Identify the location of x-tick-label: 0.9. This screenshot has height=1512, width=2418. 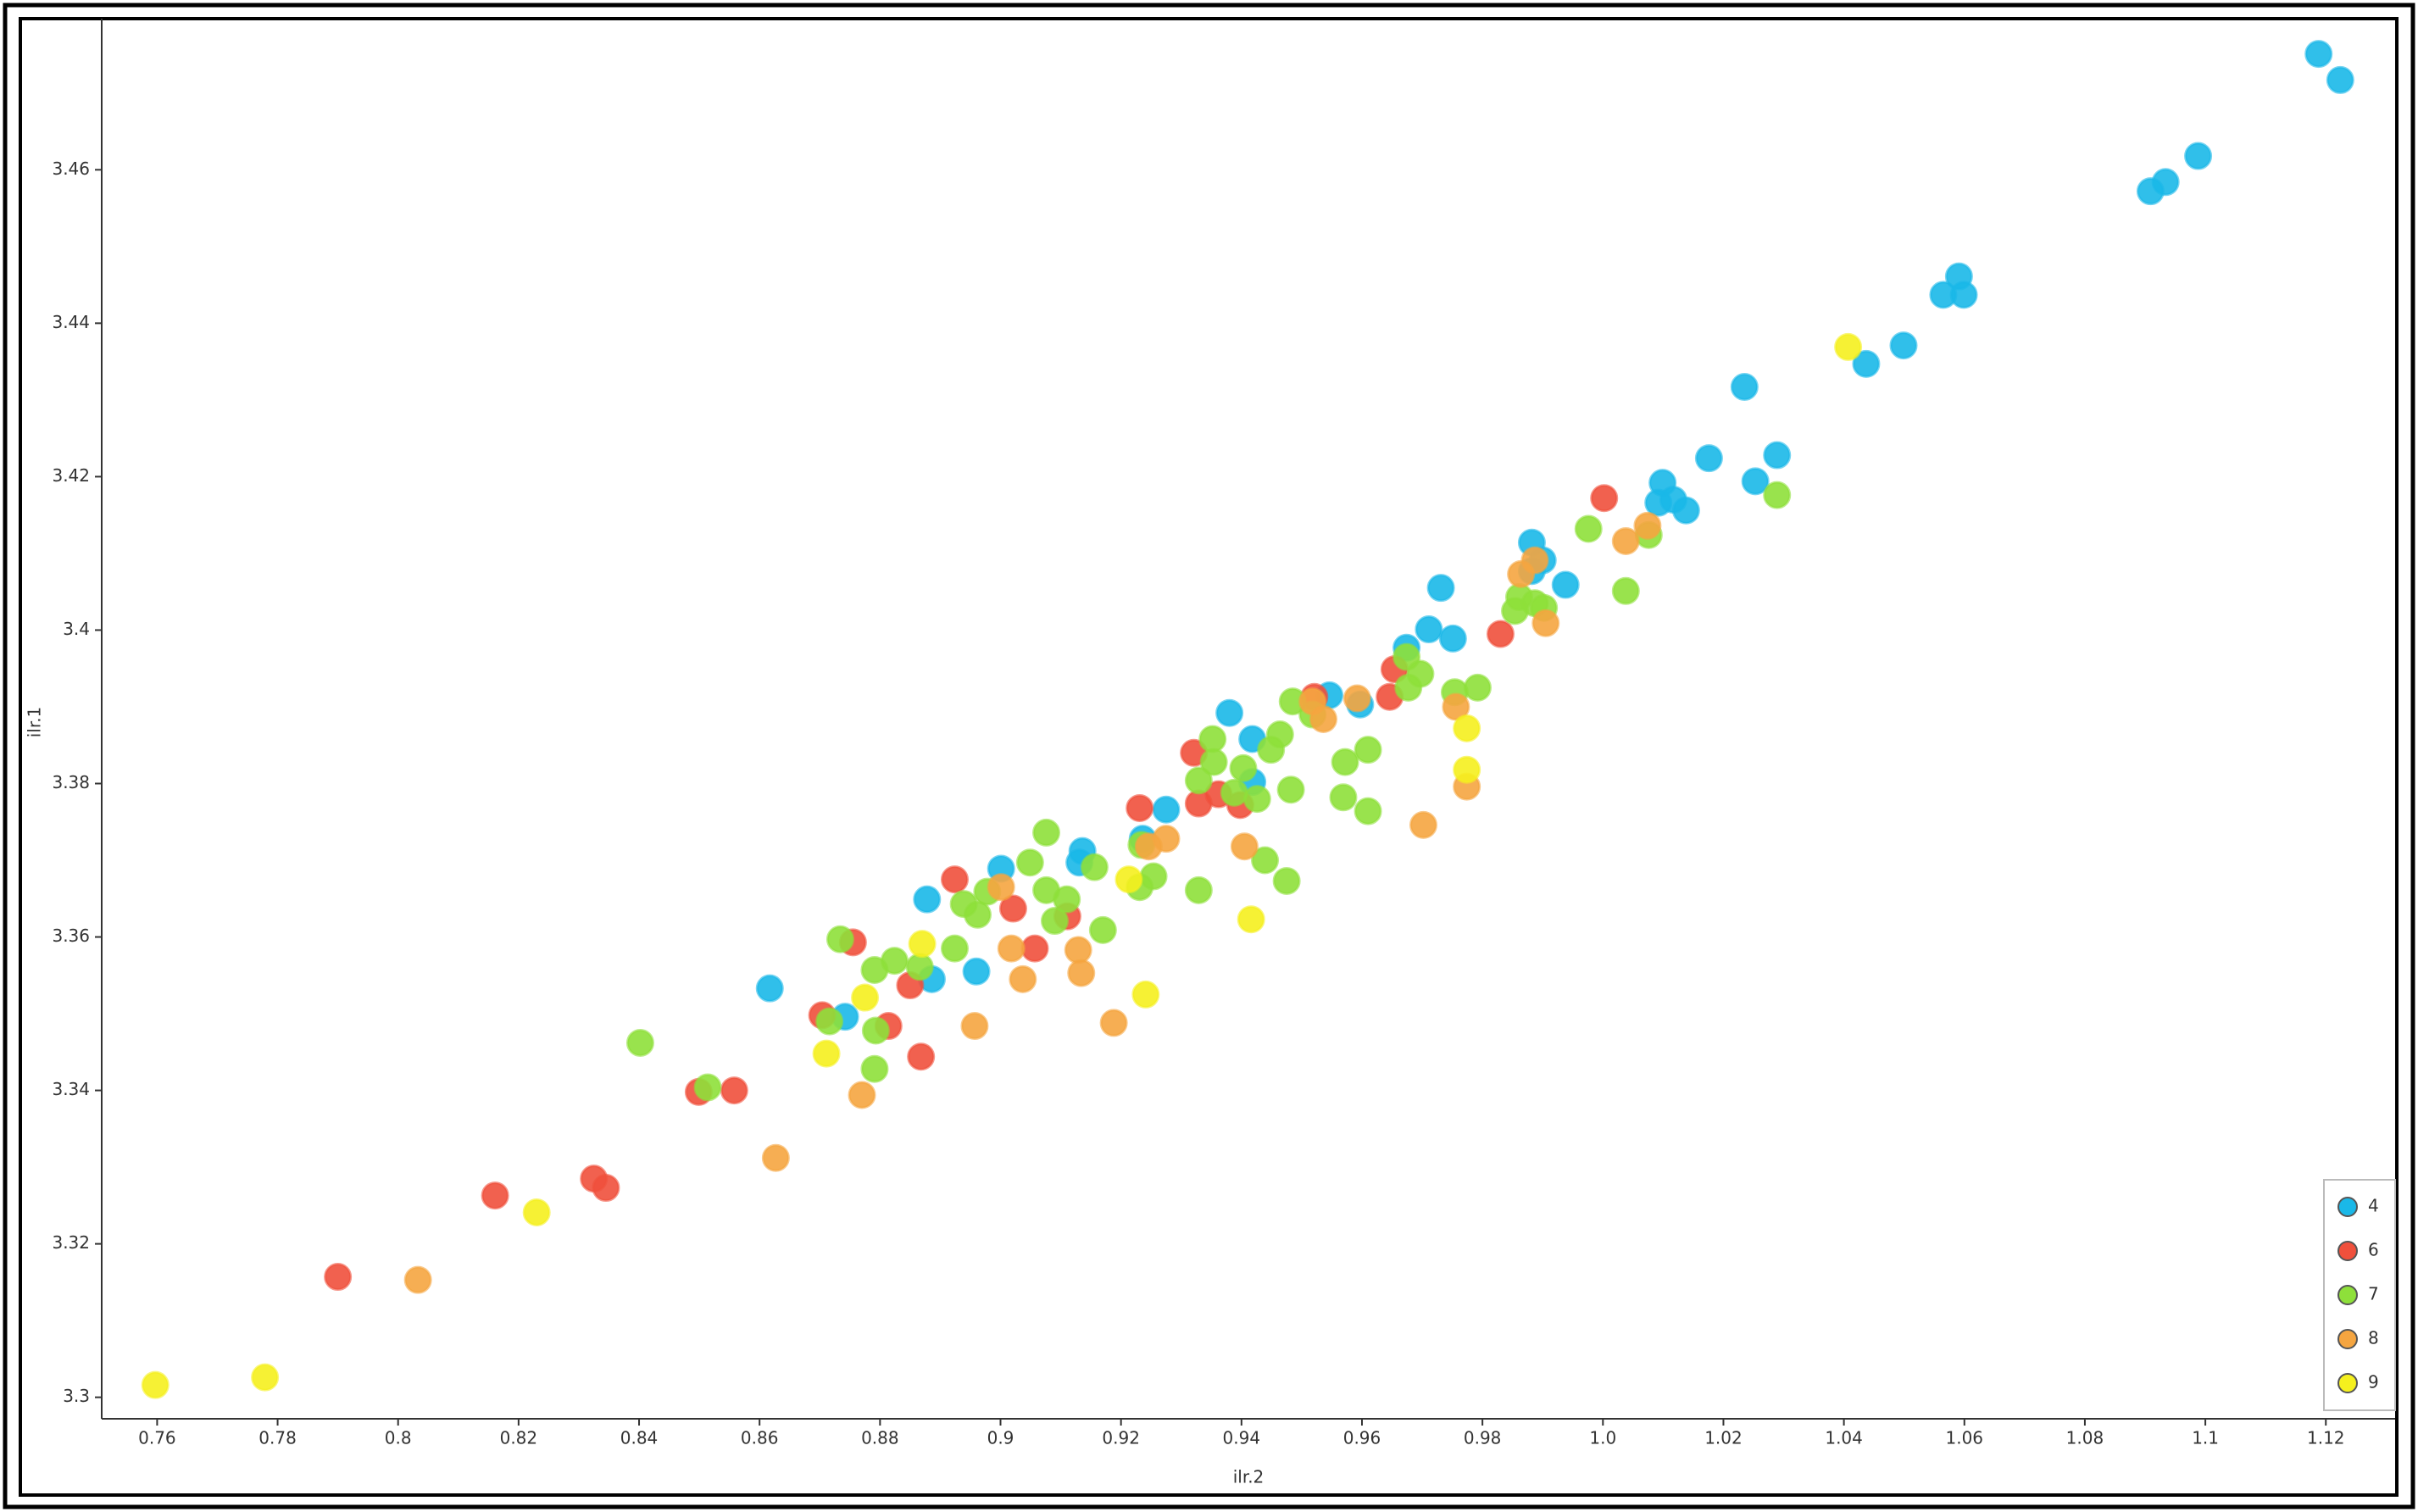
(1000, 1438).